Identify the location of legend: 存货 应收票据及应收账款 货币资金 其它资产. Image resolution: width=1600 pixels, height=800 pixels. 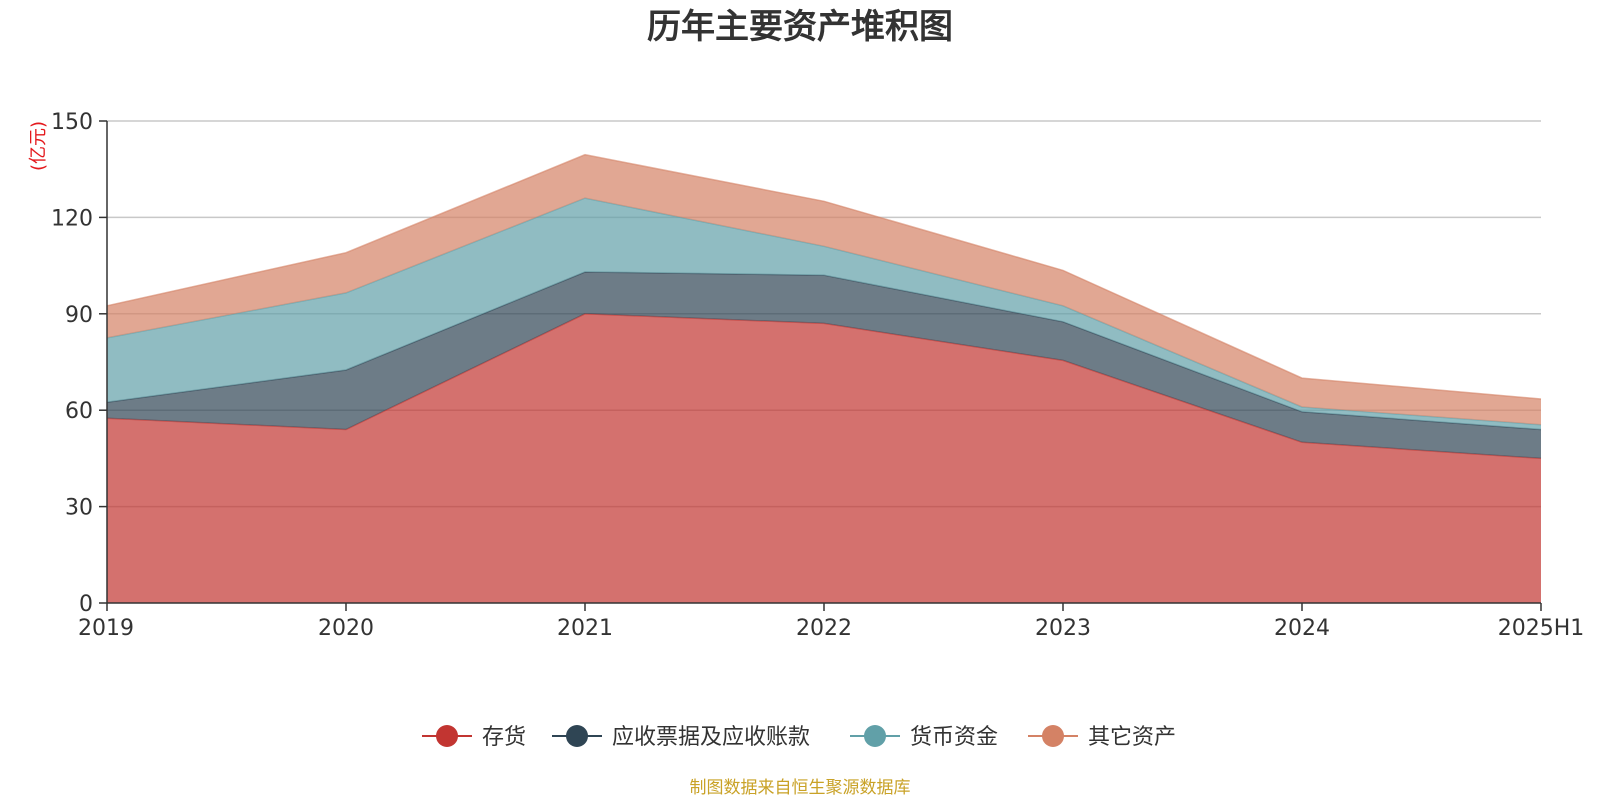
(799, 737).